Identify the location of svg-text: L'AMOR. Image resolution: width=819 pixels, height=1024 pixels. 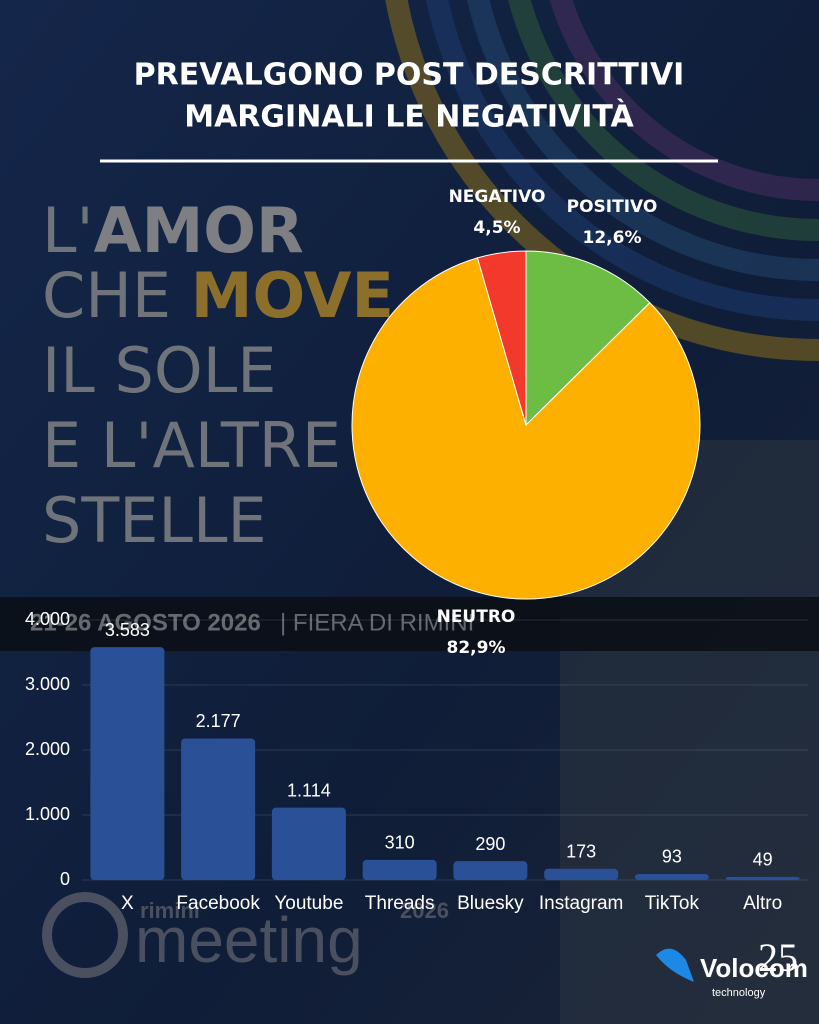
(173, 230).